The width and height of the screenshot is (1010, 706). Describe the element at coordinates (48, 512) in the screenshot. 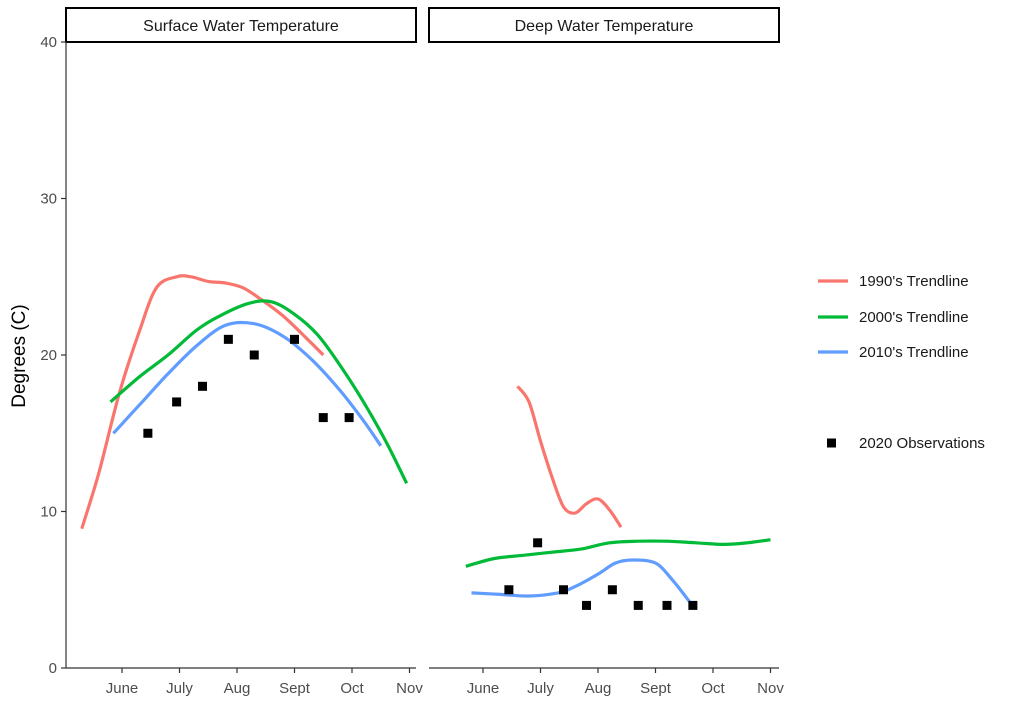

I see `y-tick-label: 10` at that location.